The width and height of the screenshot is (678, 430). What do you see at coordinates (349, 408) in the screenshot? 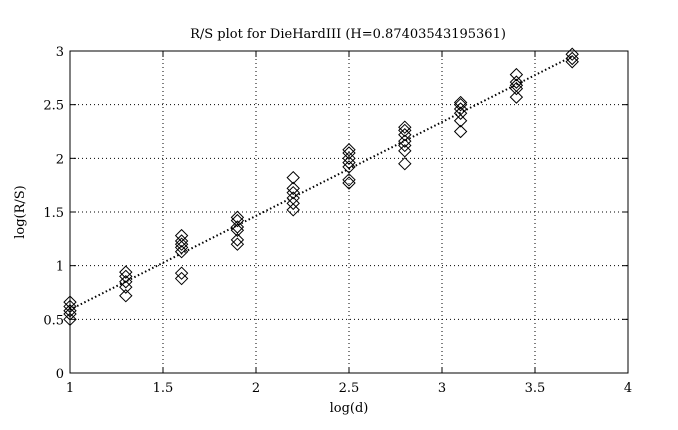
I see `x-axis-label: log(d)` at bounding box center [349, 408].